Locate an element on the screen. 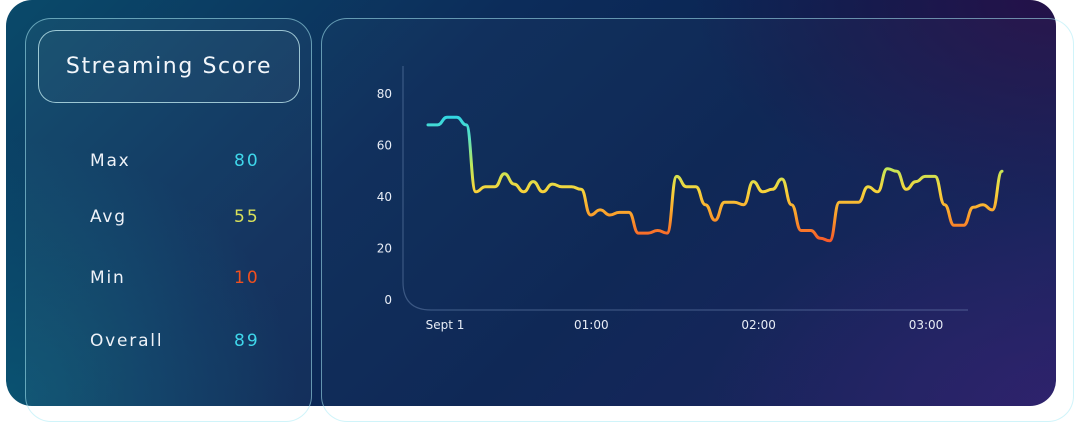 The image size is (1074, 422). stat-label-avg: Avg is located at coordinates (108, 217).